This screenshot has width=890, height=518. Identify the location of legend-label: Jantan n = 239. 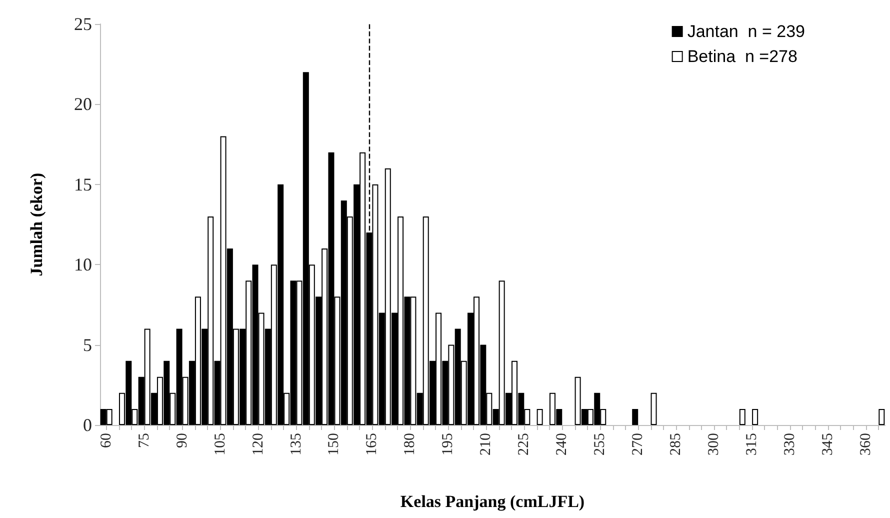
(746, 31).